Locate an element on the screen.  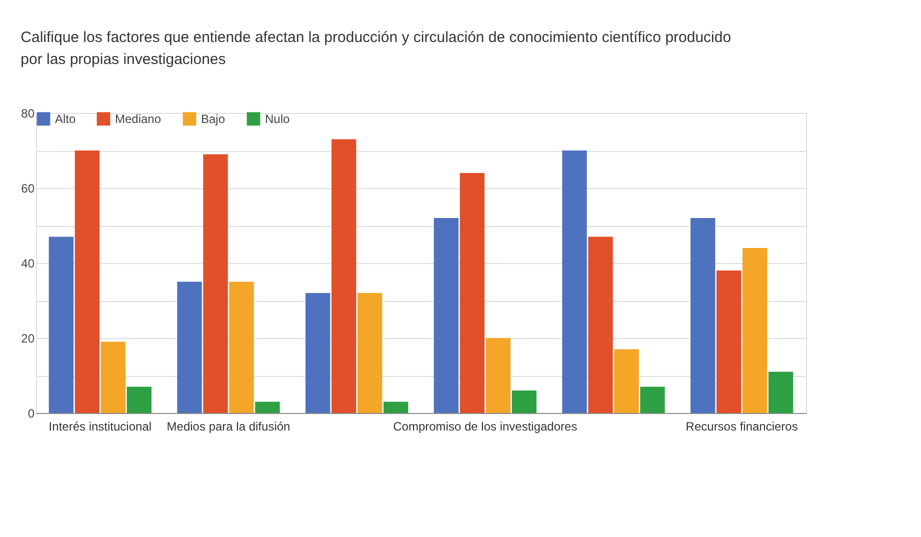
y-tick-label: 60 is located at coordinates (28, 189).